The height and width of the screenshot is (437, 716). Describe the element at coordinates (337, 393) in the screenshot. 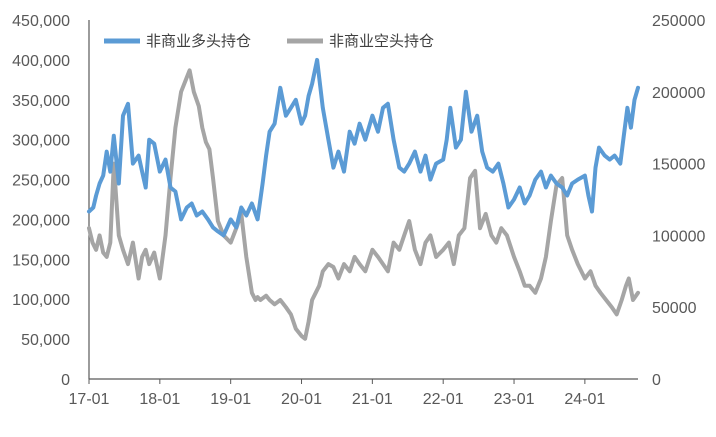

I see `x-axis-ticks: 17-01 18-01 19-01 20-01 21-01 22-01 23-01 24-01` at that location.